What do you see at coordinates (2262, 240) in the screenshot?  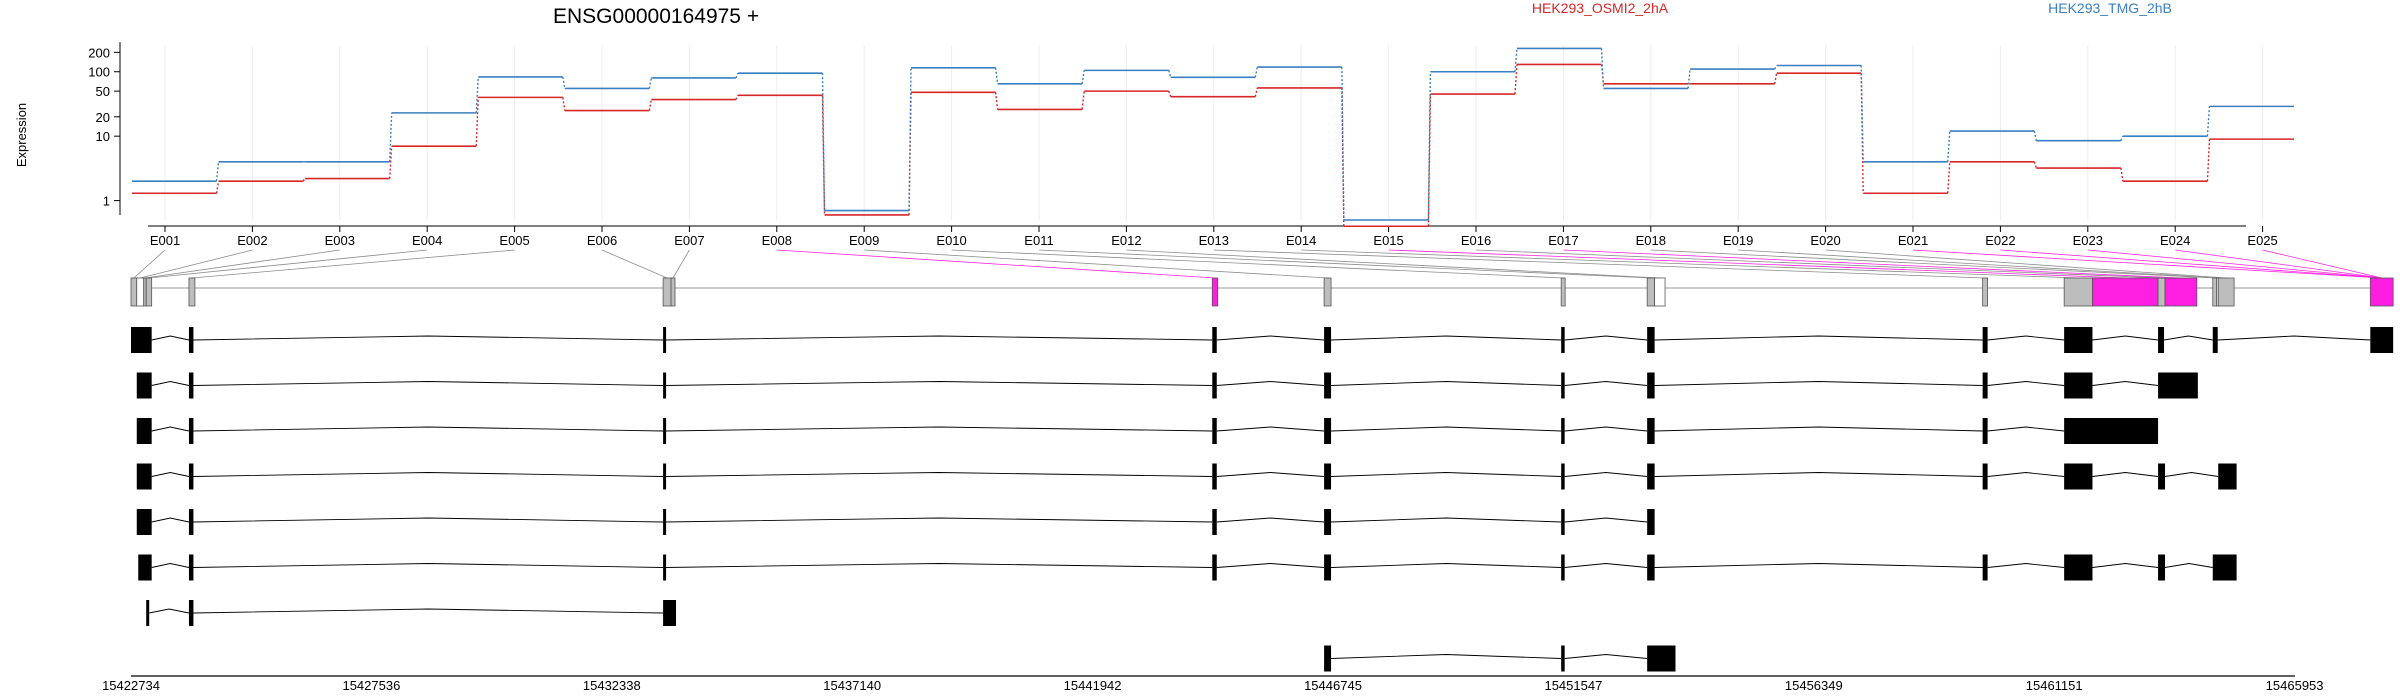 I see `x-tick-label: E025` at bounding box center [2262, 240].